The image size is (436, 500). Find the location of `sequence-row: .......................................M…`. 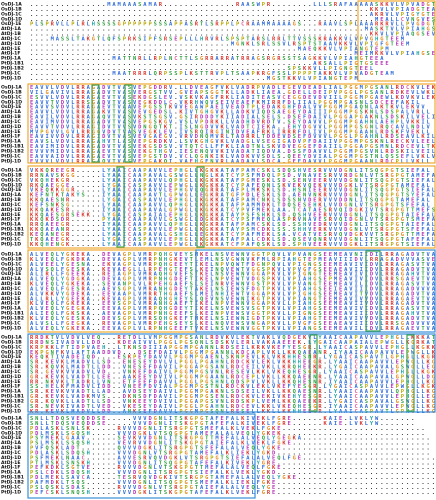

sequence-row: .......................................M… is located at coordinates (220, 44).